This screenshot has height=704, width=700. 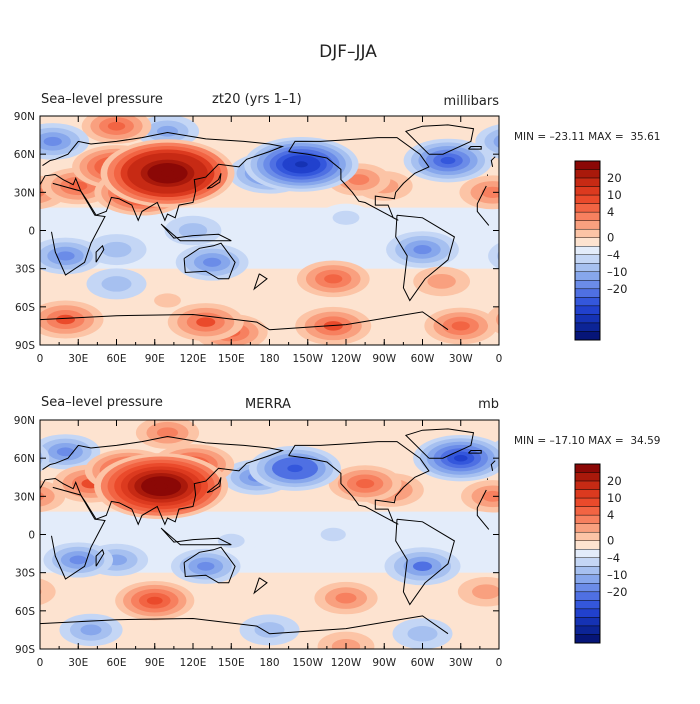 What do you see at coordinates (78, 663) in the screenshot?
I see `x-tick-label: 30E` at bounding box center [78, 663].